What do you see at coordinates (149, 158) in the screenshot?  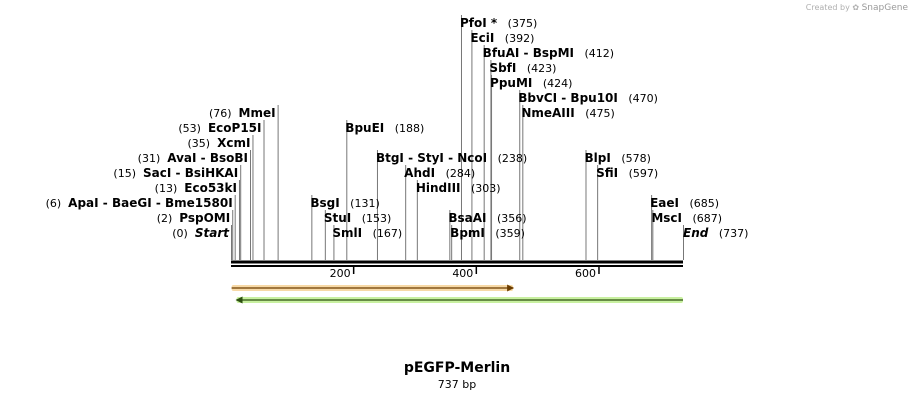 I see `site-position: (31)` at bounding box center [149, 158].